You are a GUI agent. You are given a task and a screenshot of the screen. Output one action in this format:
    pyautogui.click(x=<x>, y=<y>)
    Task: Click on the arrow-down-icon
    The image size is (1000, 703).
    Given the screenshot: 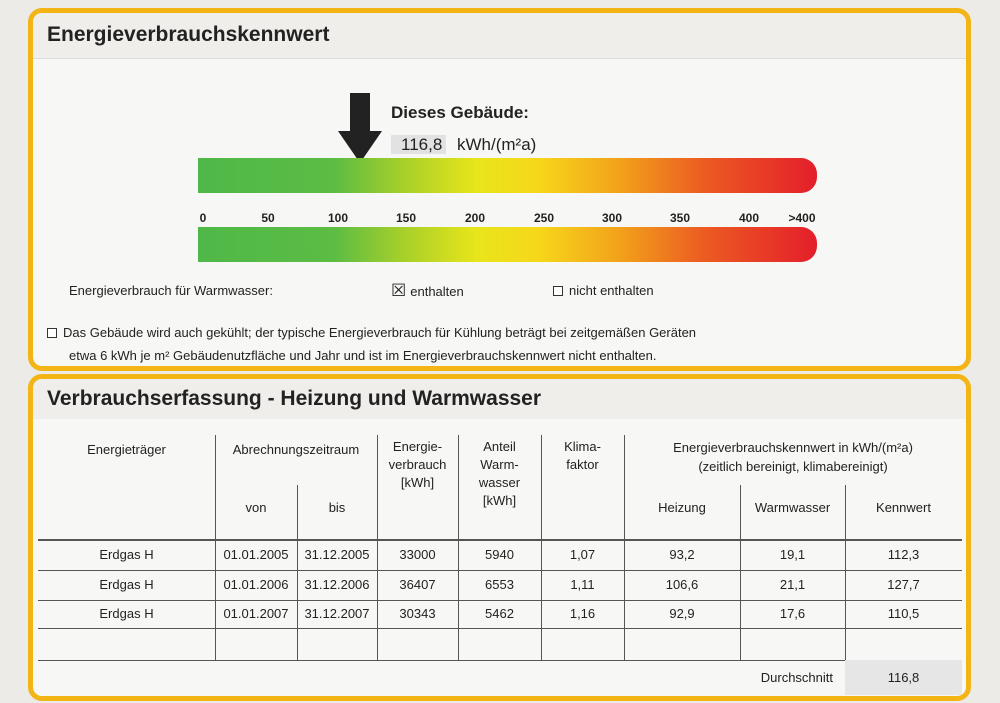 What is the action you would take?
    pyautogui.click(x=360, y=128)
    